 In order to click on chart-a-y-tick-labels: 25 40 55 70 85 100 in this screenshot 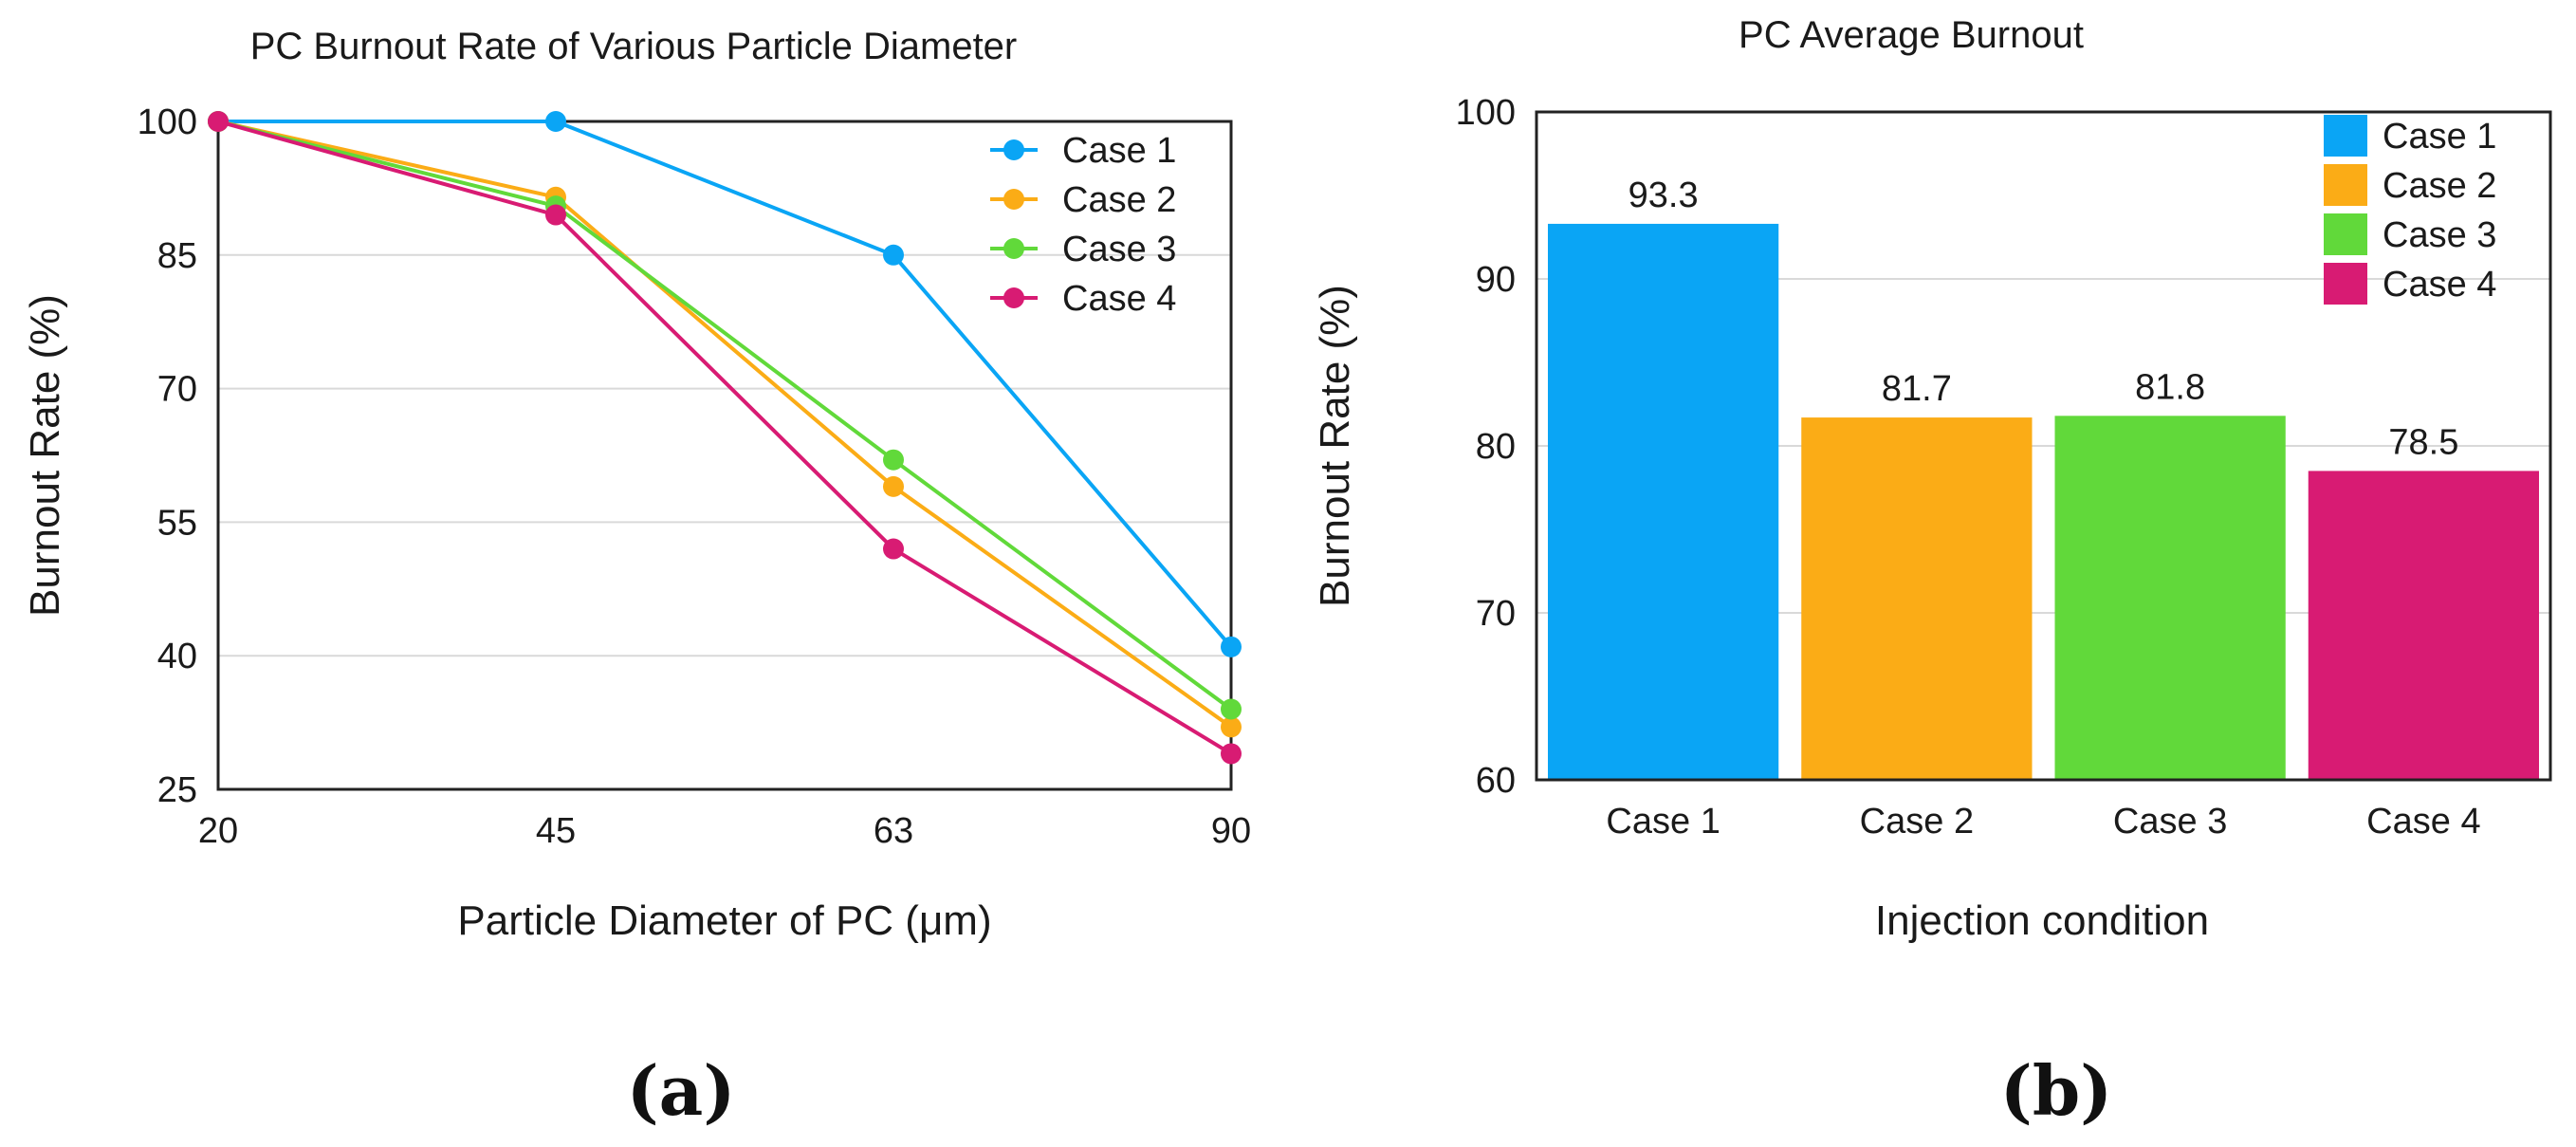, I will do `click(167, 456)`.